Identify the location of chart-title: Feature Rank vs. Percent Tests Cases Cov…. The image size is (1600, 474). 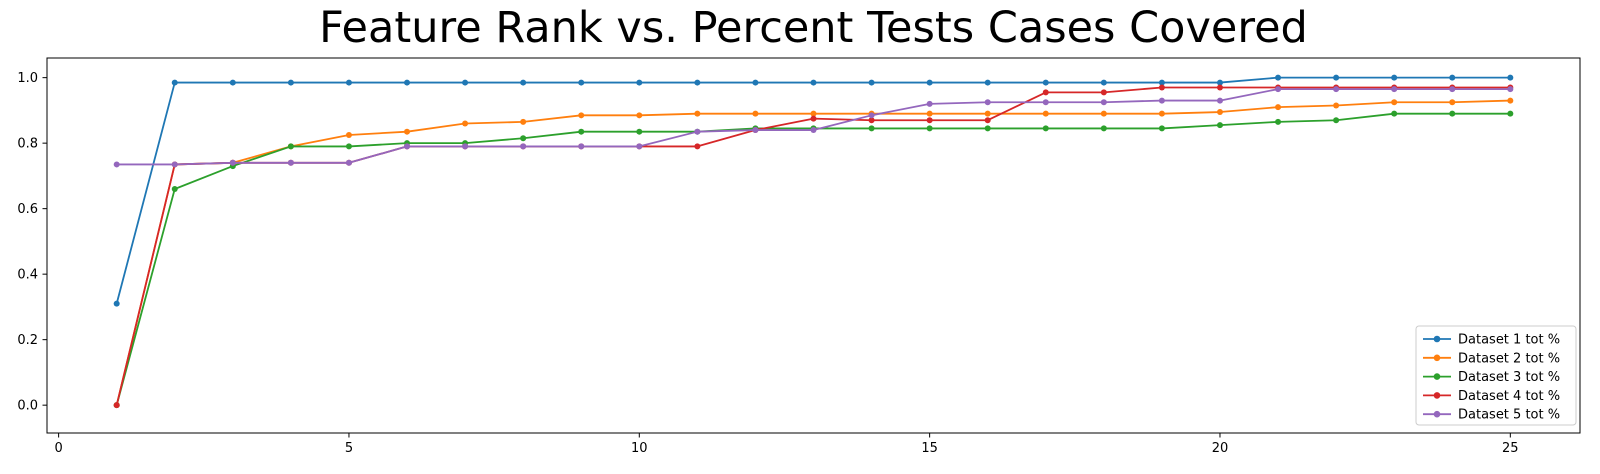
(813, 28).